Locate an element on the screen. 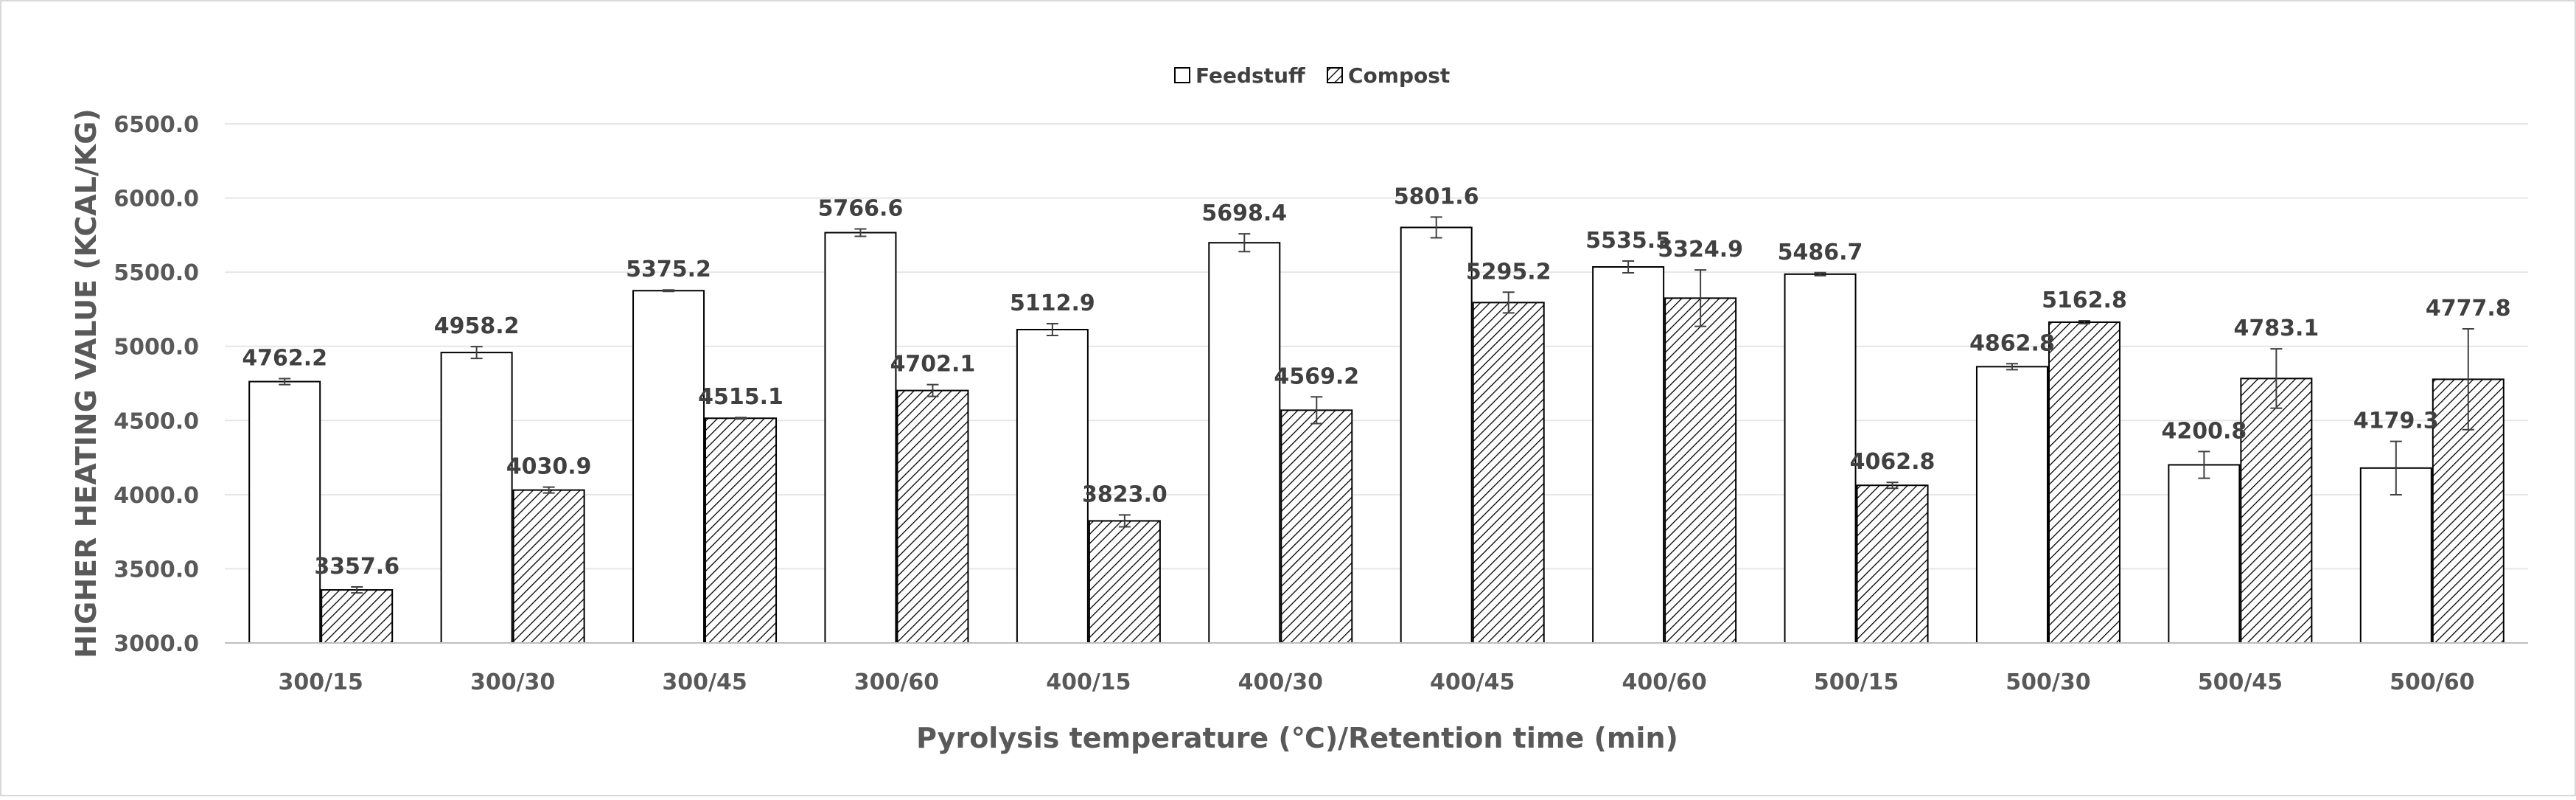  x-tick-label: 500/15 is located at coordinates (1856, 682).